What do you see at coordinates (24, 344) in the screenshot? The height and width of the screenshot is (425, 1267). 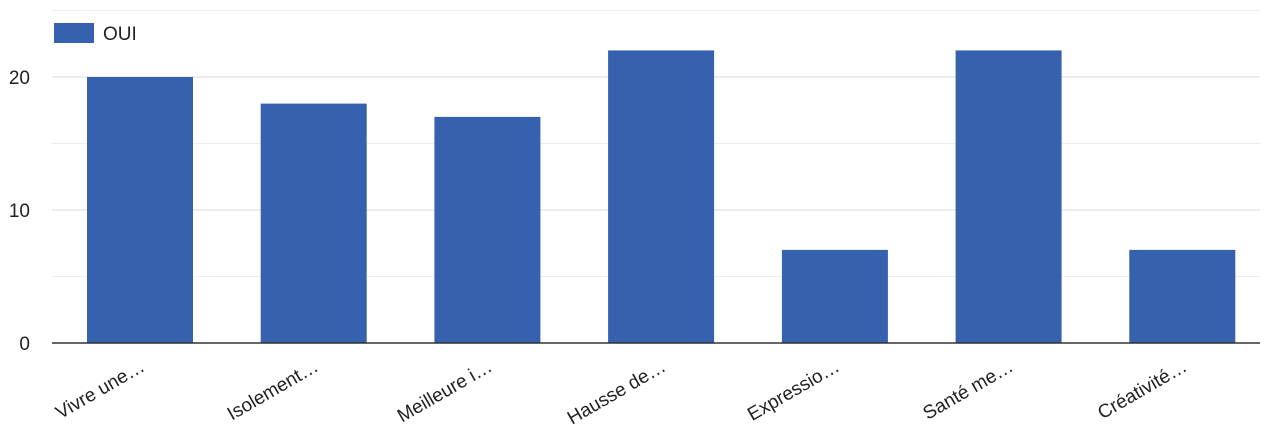 I see `y-tick-label-0: 0` at bounding box center [24, 344].